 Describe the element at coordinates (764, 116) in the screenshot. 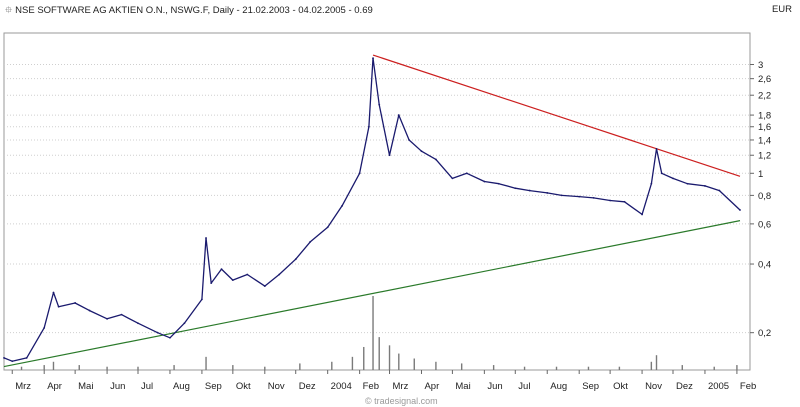

I see `y-tick-label: 1,8` at that location.